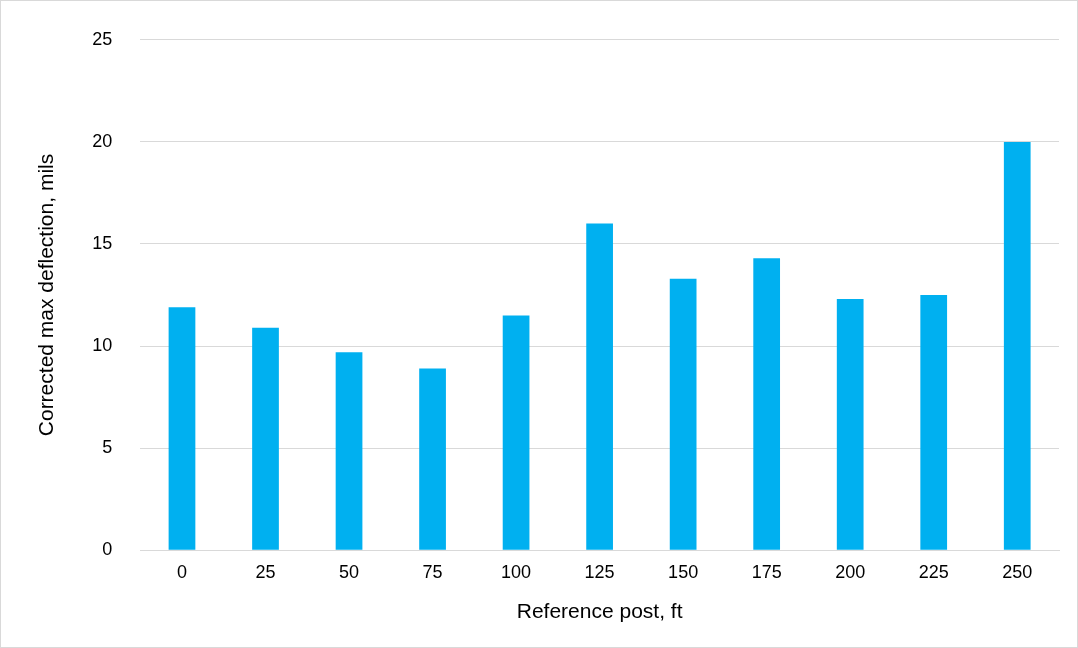 The image size is (1078, 648). What do you see at coordinates (683, 571) in the screenshot?
I see `x-tick-label: 150` at bounding box center [683, 571].